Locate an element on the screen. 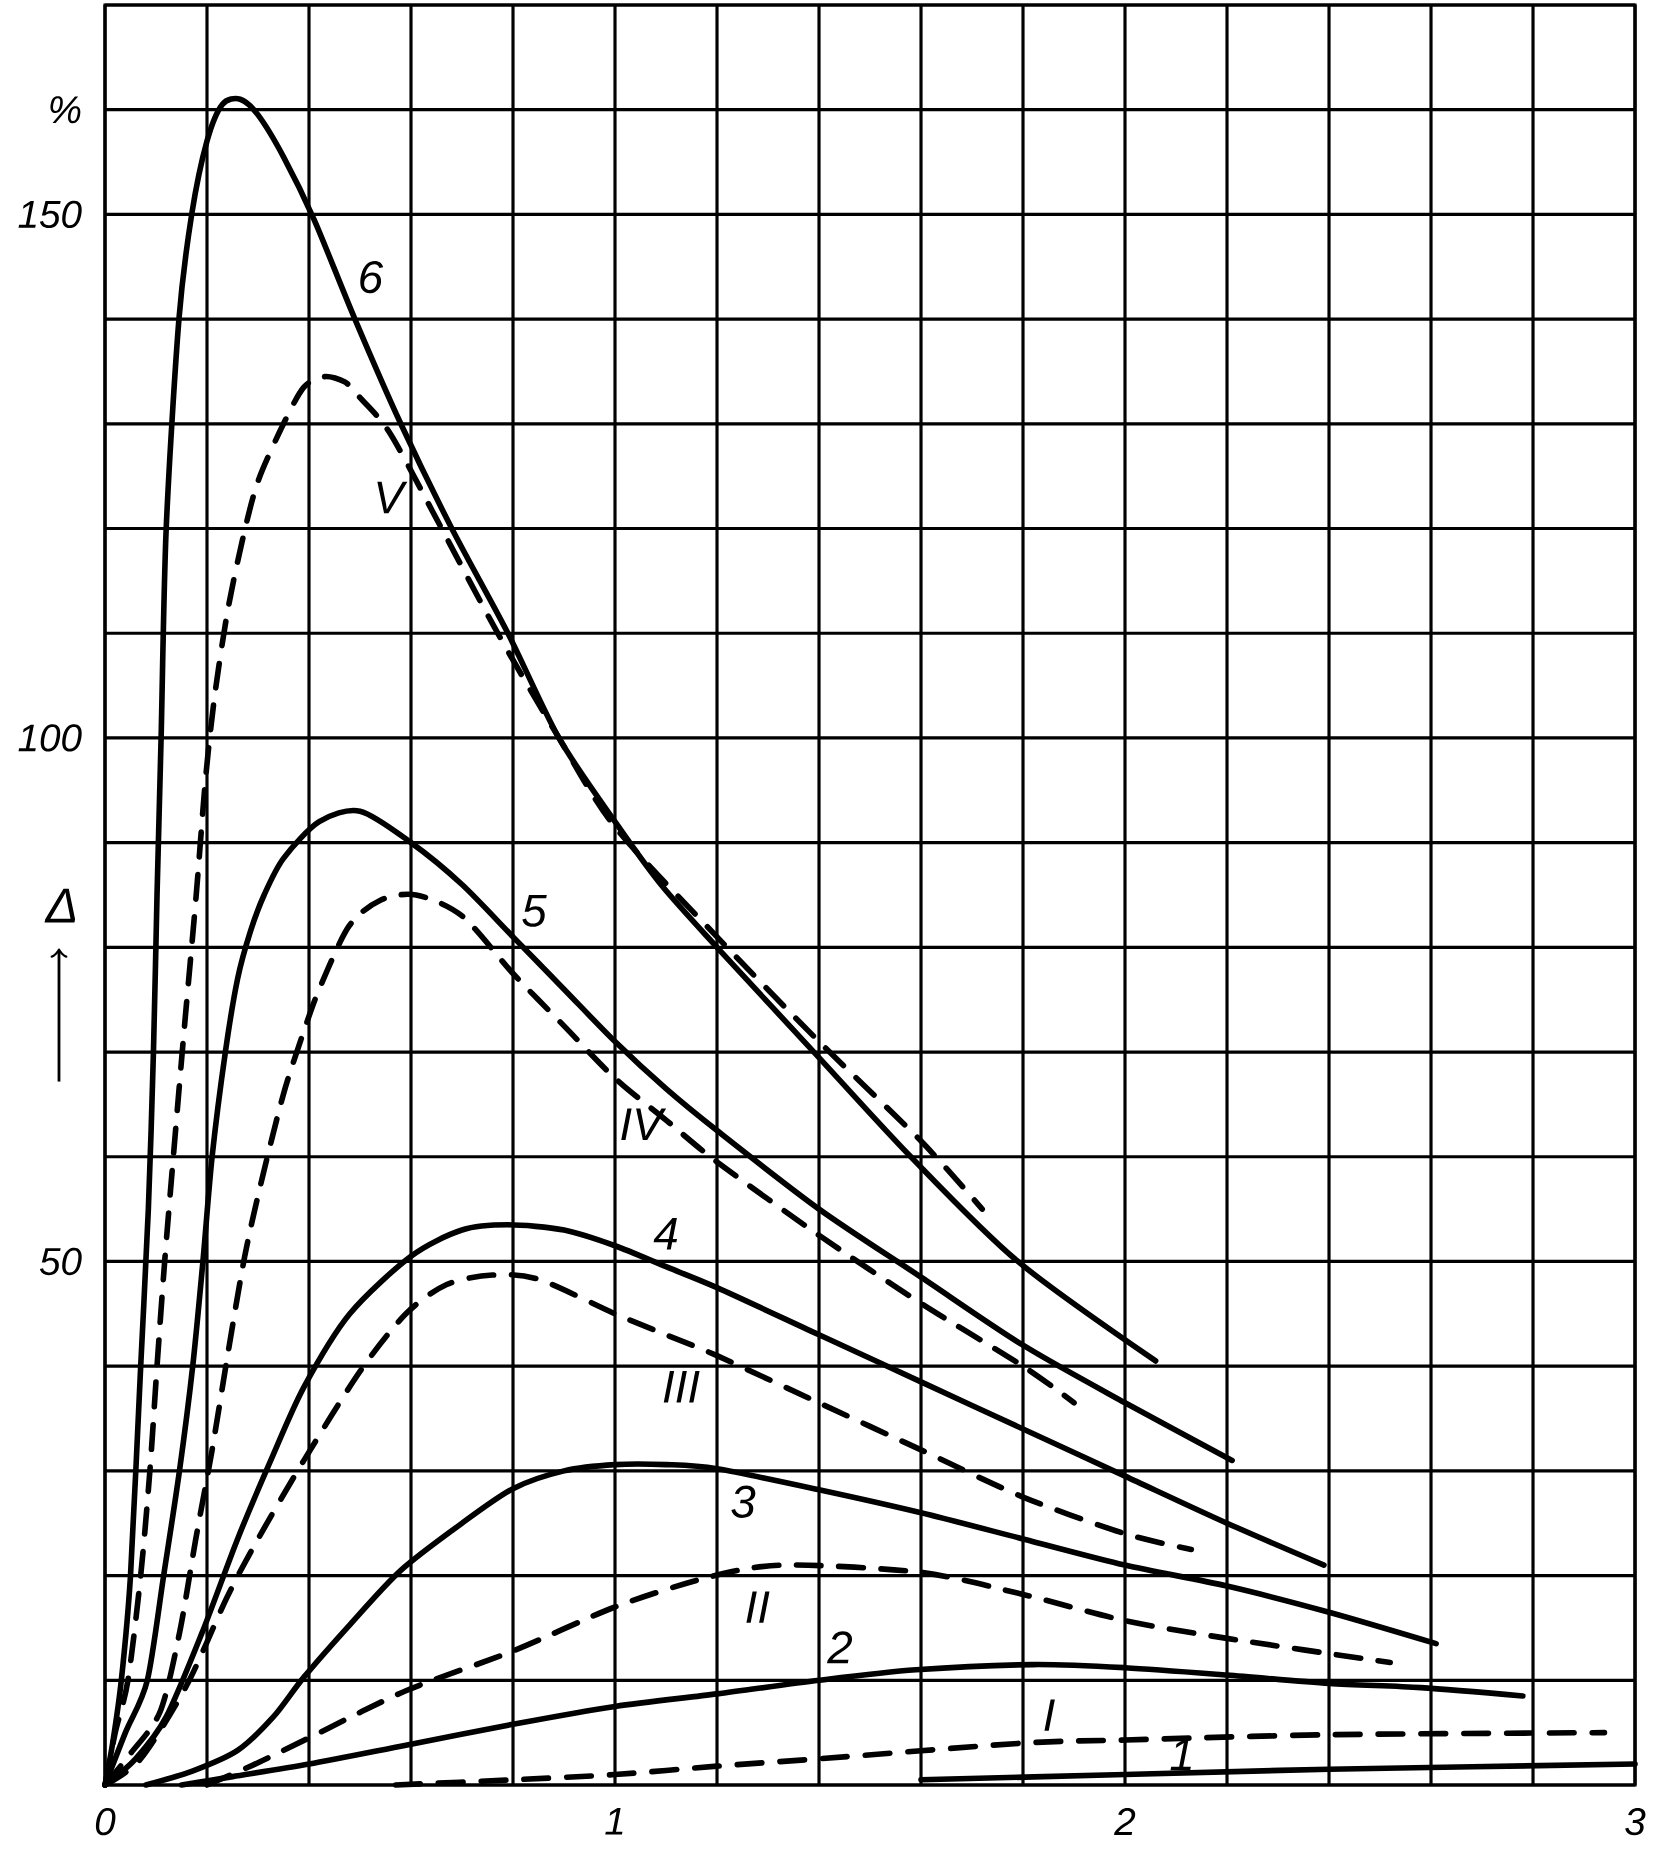 The width and height of the screenshot is (1656, 1860). y-tick-label: 150 is located at coordinates (50, 214).